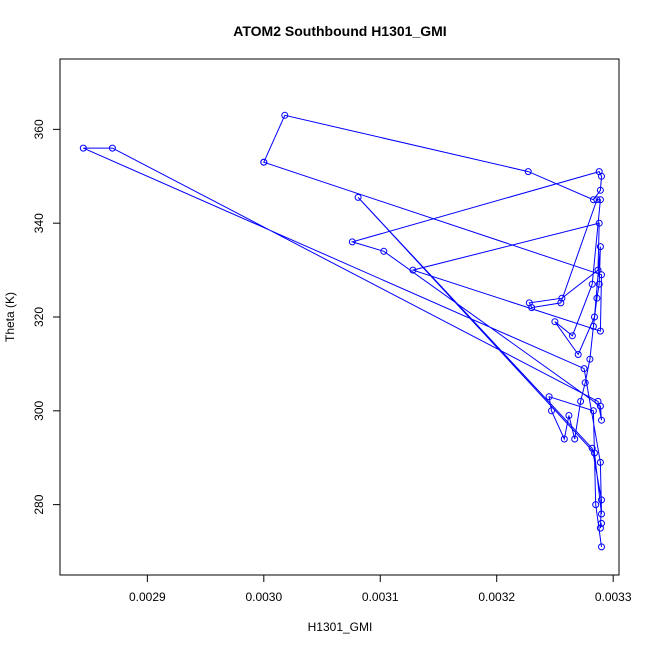 The width and height of the screenshot is (650, 650). Describe the element at coordinates (340, 627) in the screenshot. I see `x-axis-label: H1301_GMI` at that location.